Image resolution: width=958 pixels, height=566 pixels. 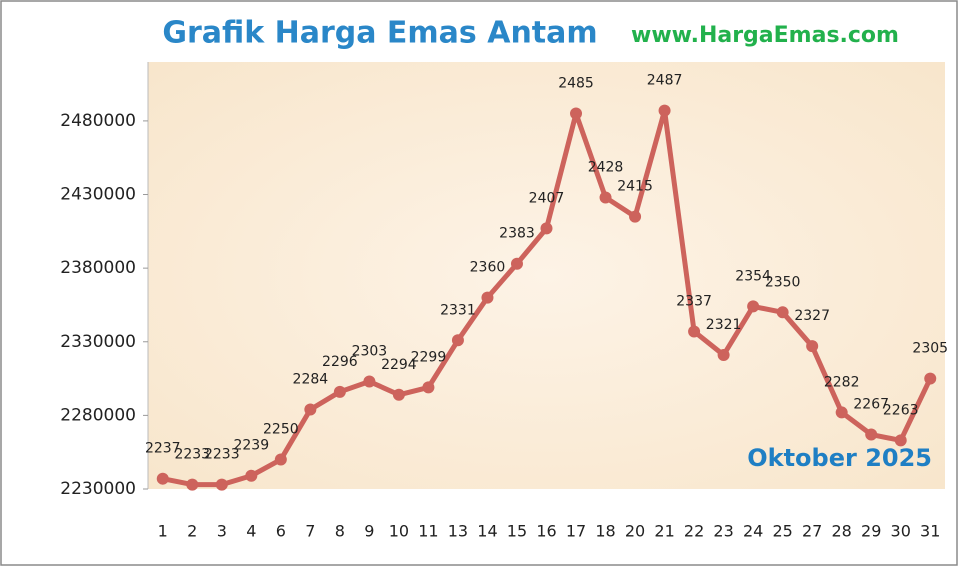 I want to click on data-label: 2321, so click(x=724, y=325).